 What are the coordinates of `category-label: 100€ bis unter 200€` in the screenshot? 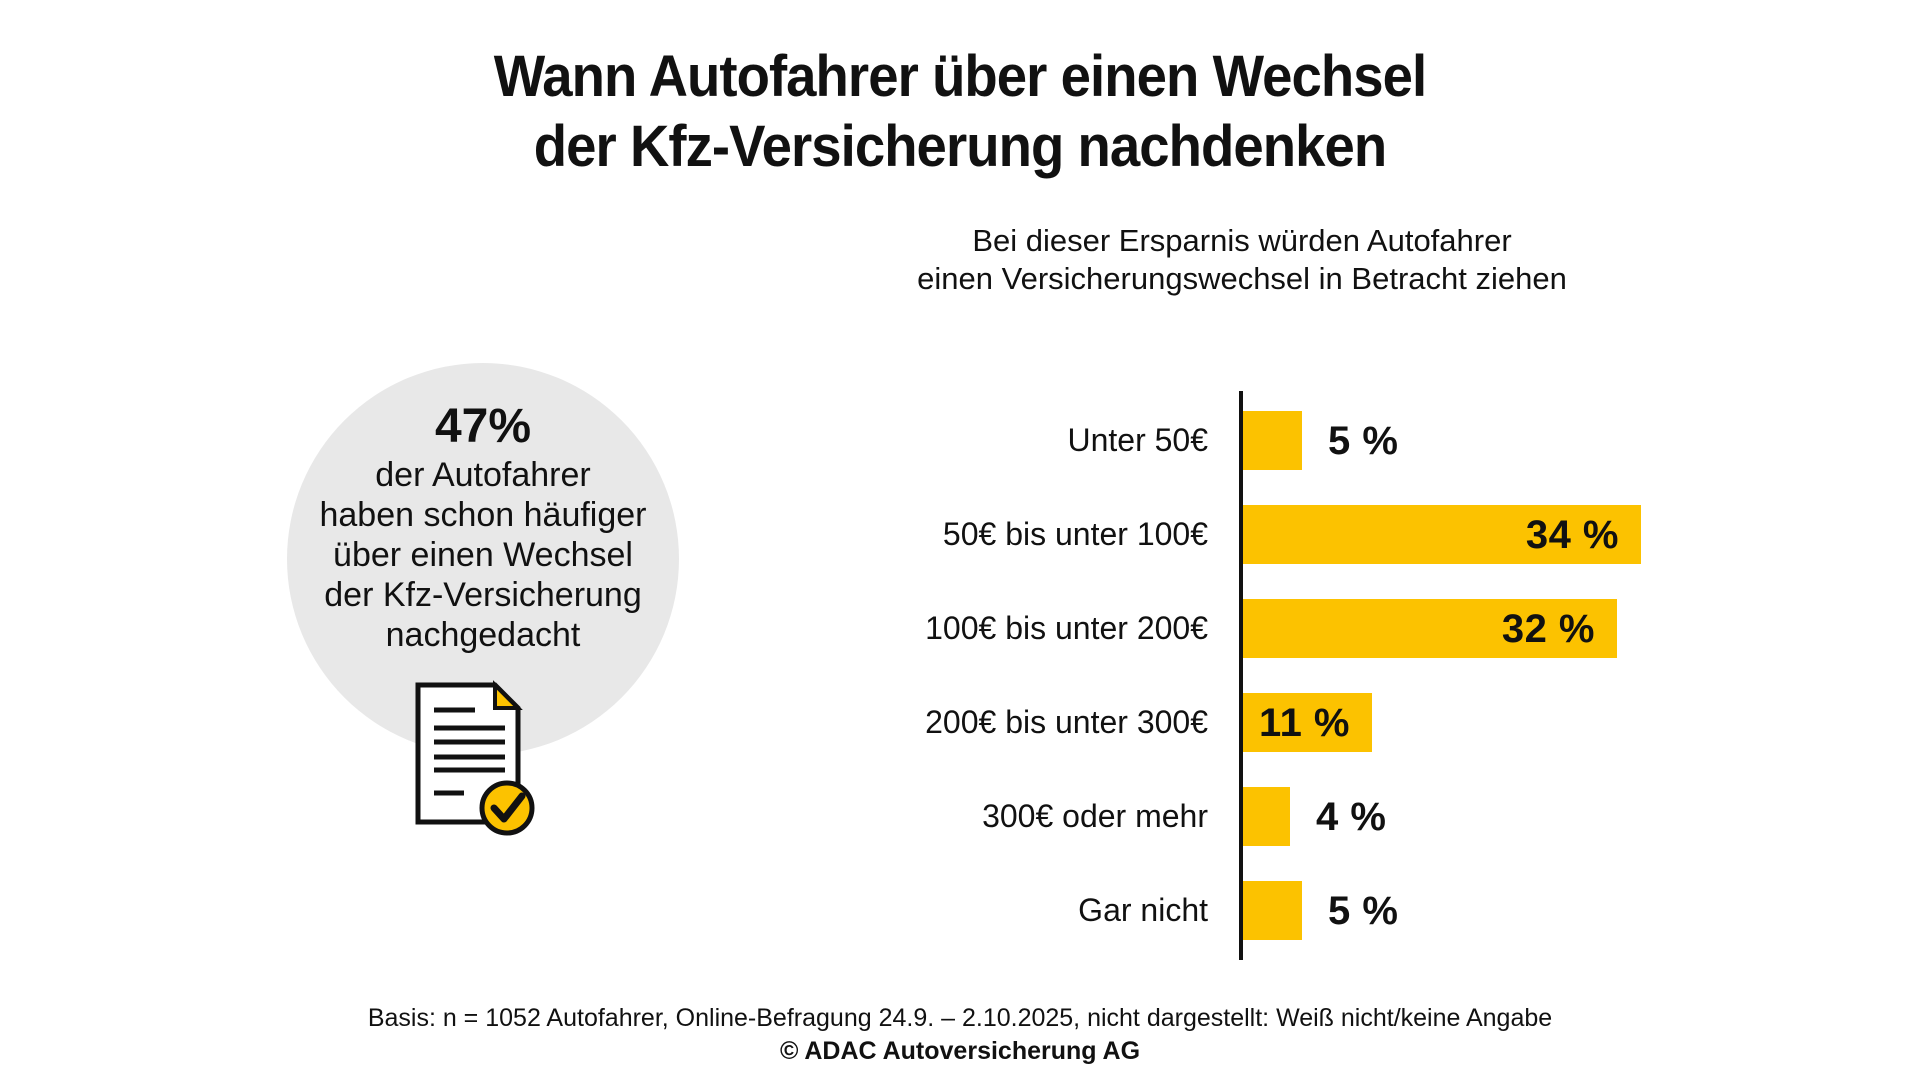 It's located at (1066, 628).